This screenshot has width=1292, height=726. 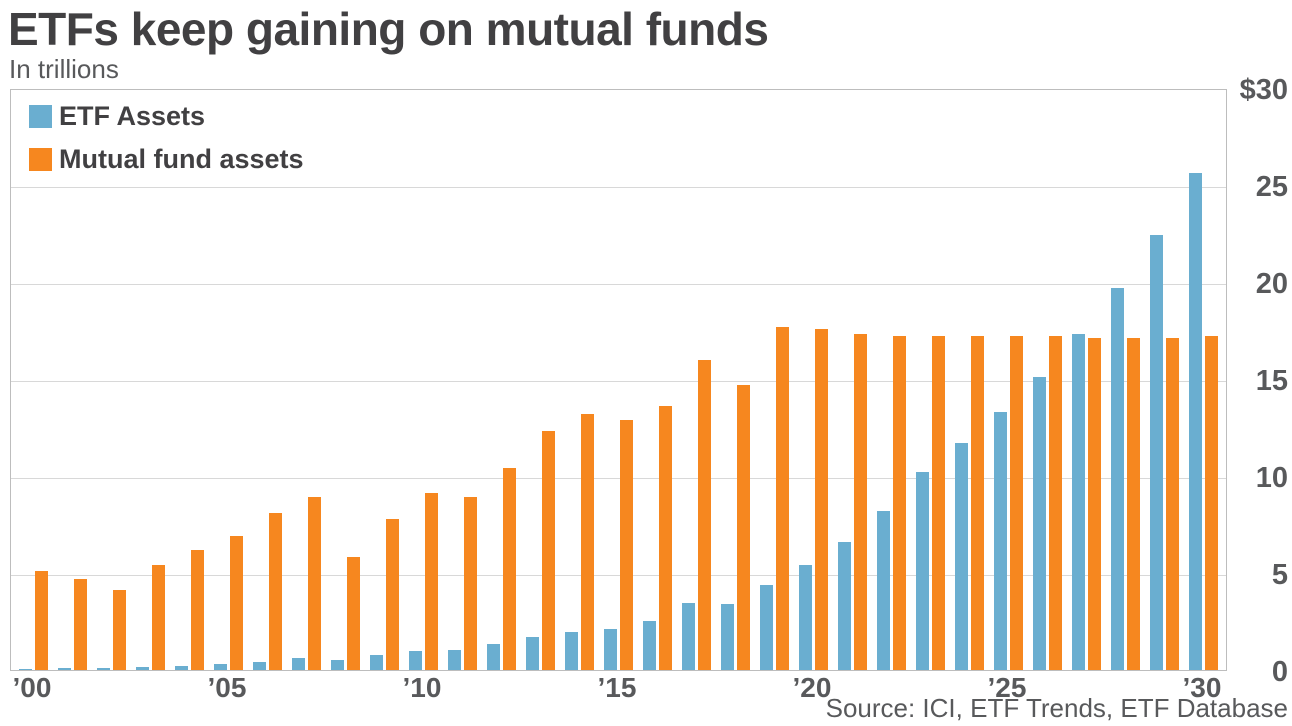 What do you see at coordinates (587, 541) in the screenshot?
I see `bar-mutual-fund-2014` at bounding box center [587, 541].